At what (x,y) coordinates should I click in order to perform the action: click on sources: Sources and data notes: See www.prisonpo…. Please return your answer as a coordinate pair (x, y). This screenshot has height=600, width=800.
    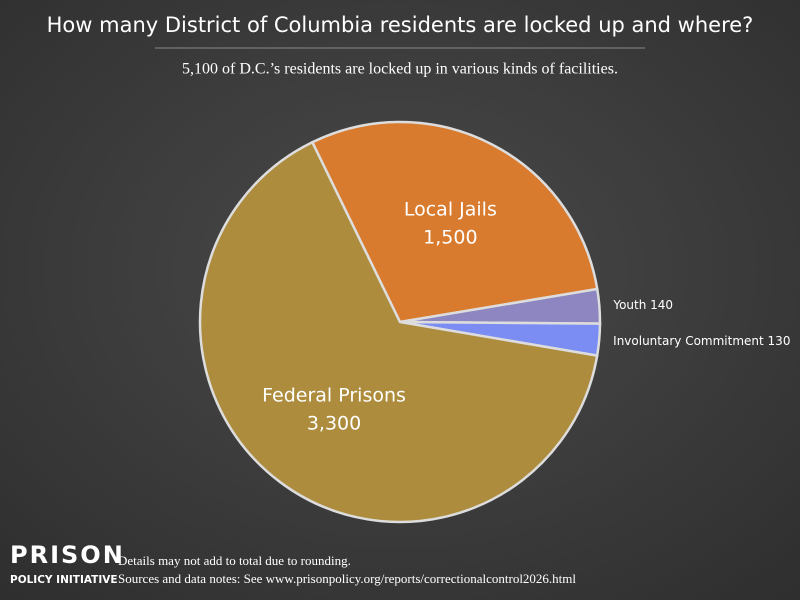
    Looking at the image, I should click on (347, 578).